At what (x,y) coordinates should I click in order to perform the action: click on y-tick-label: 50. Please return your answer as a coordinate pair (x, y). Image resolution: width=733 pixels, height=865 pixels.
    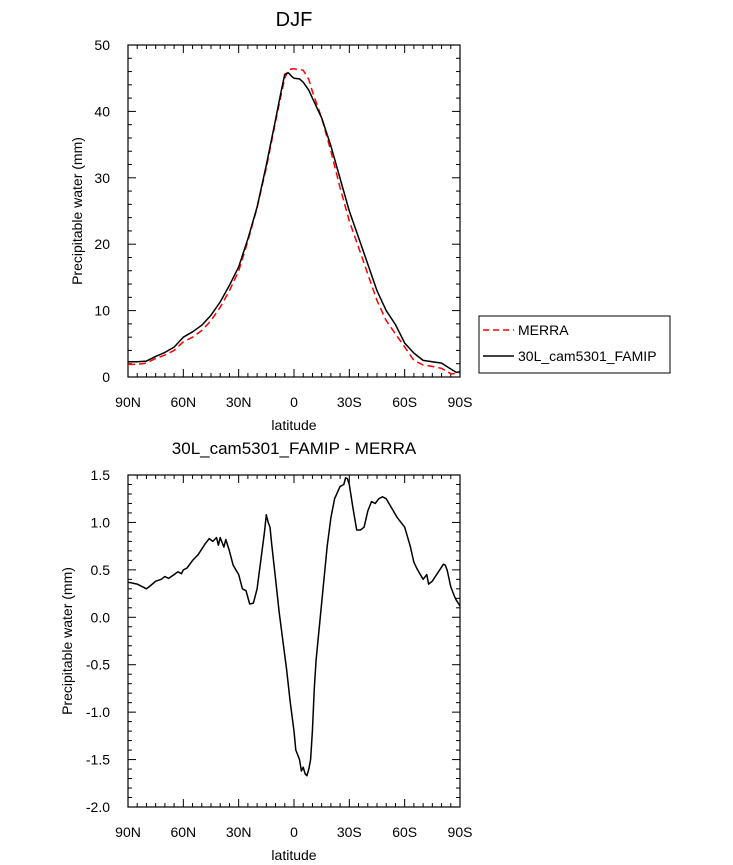
    Looking at the image, I should click on (102, 45).